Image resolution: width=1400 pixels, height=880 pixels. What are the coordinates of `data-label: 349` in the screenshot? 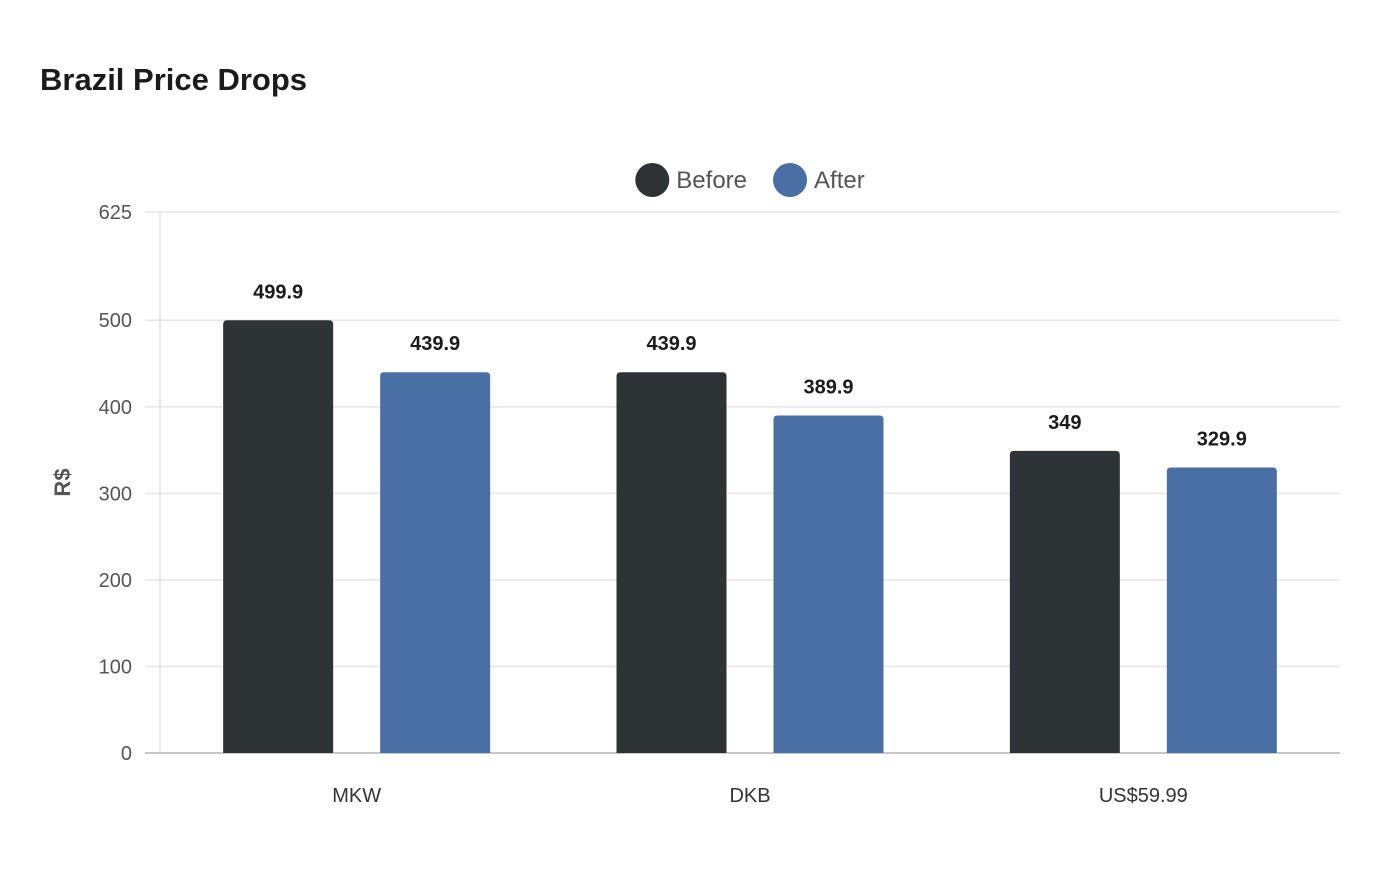 It's located at (1064, 423).